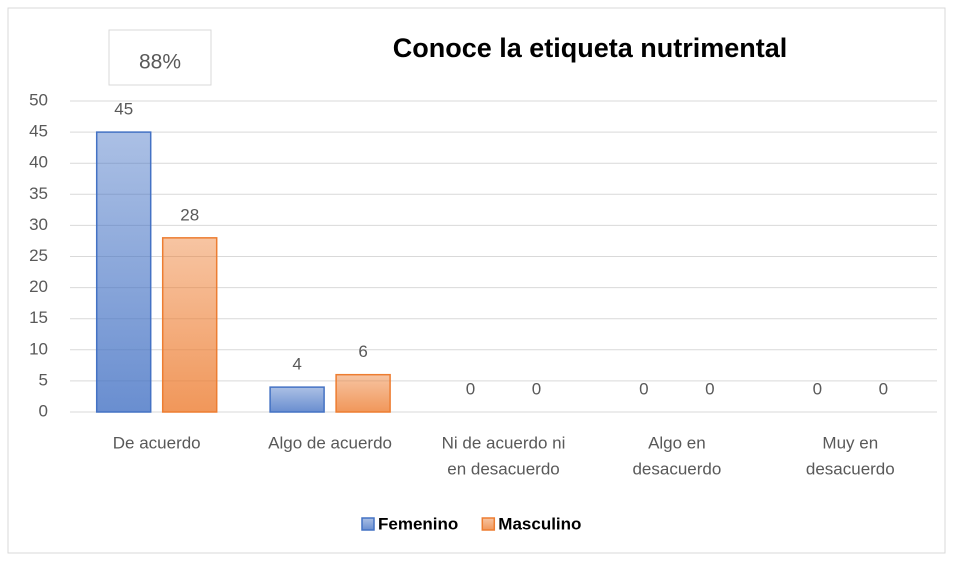  I want to click on value-label: 28, so click(189, 214).